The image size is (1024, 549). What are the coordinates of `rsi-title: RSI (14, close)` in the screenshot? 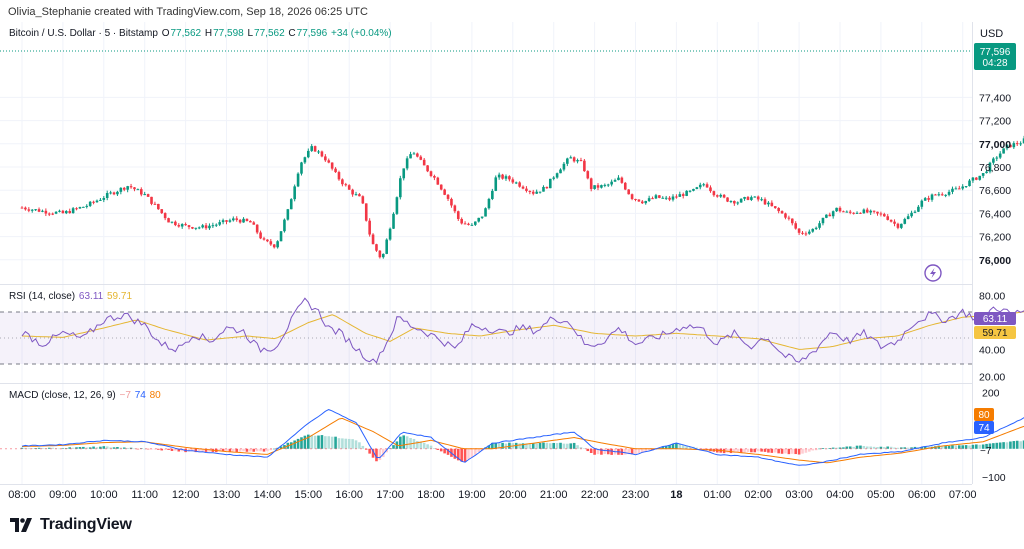 It's located at (42, 296).